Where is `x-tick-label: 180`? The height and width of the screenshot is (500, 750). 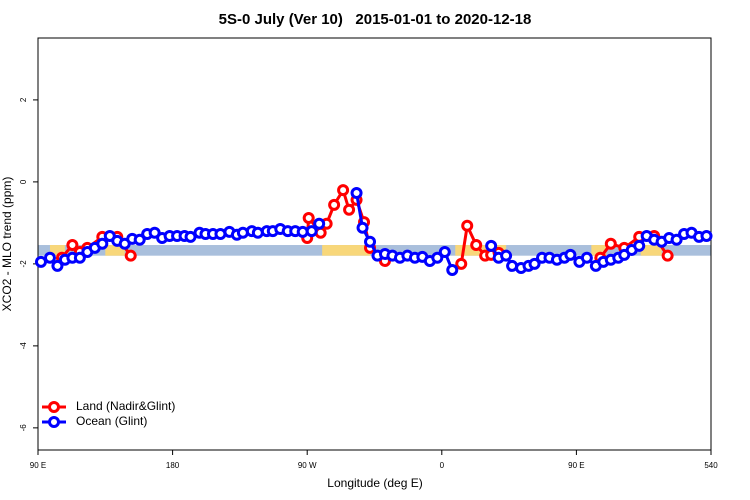 x-tick-label: 180 is located at coordinates (173, 465).